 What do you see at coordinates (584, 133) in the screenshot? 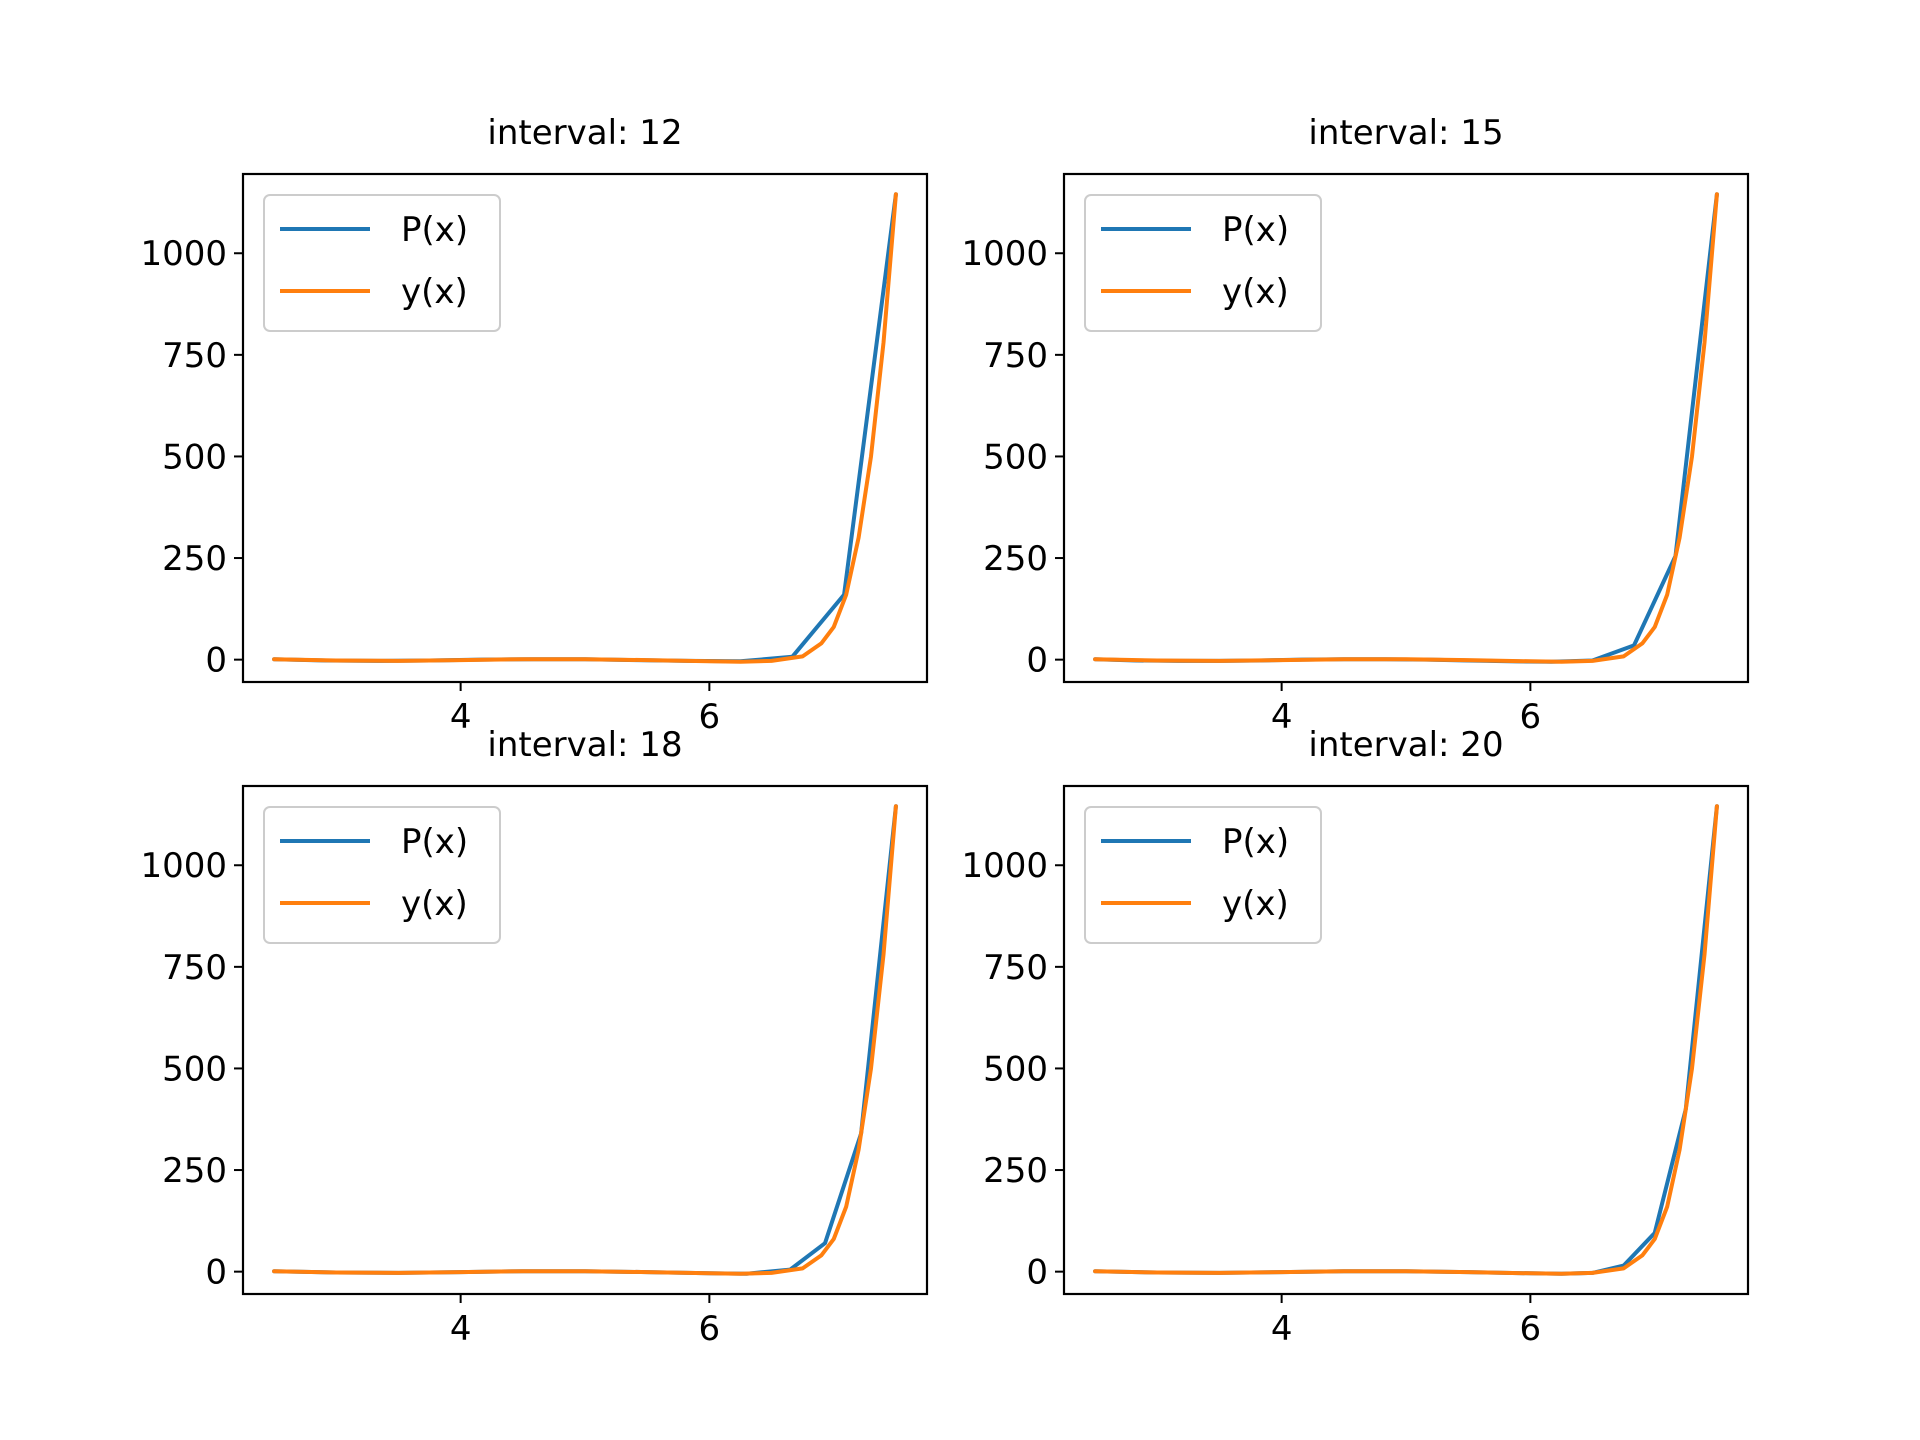
I see `subplot-title: interval: 12` at bounding box center [584, 133].